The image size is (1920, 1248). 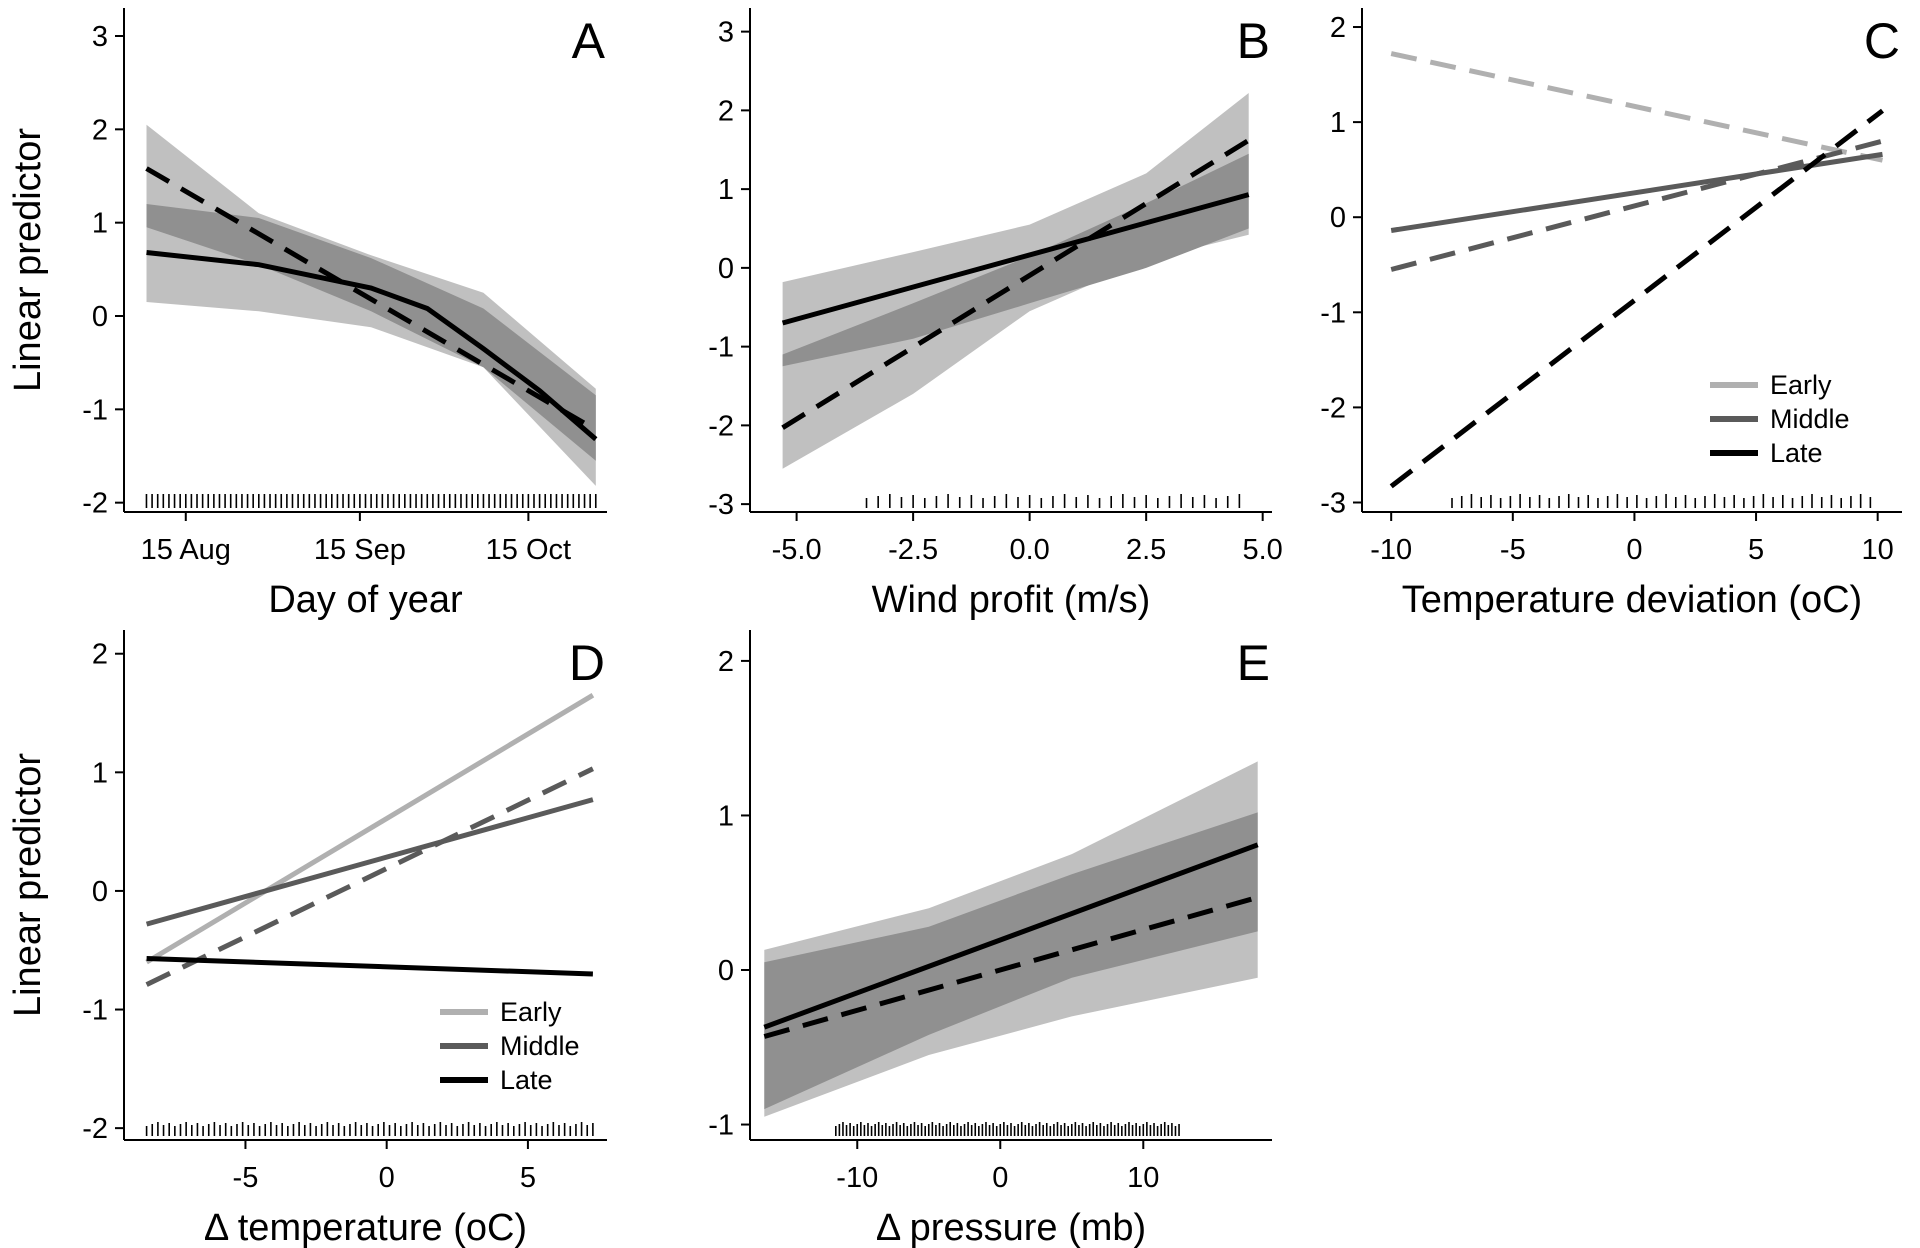 What do you see at coordinates (589, 41) in the screenshot?
I see `panel-letter: A` at bounding box center [589, 41].